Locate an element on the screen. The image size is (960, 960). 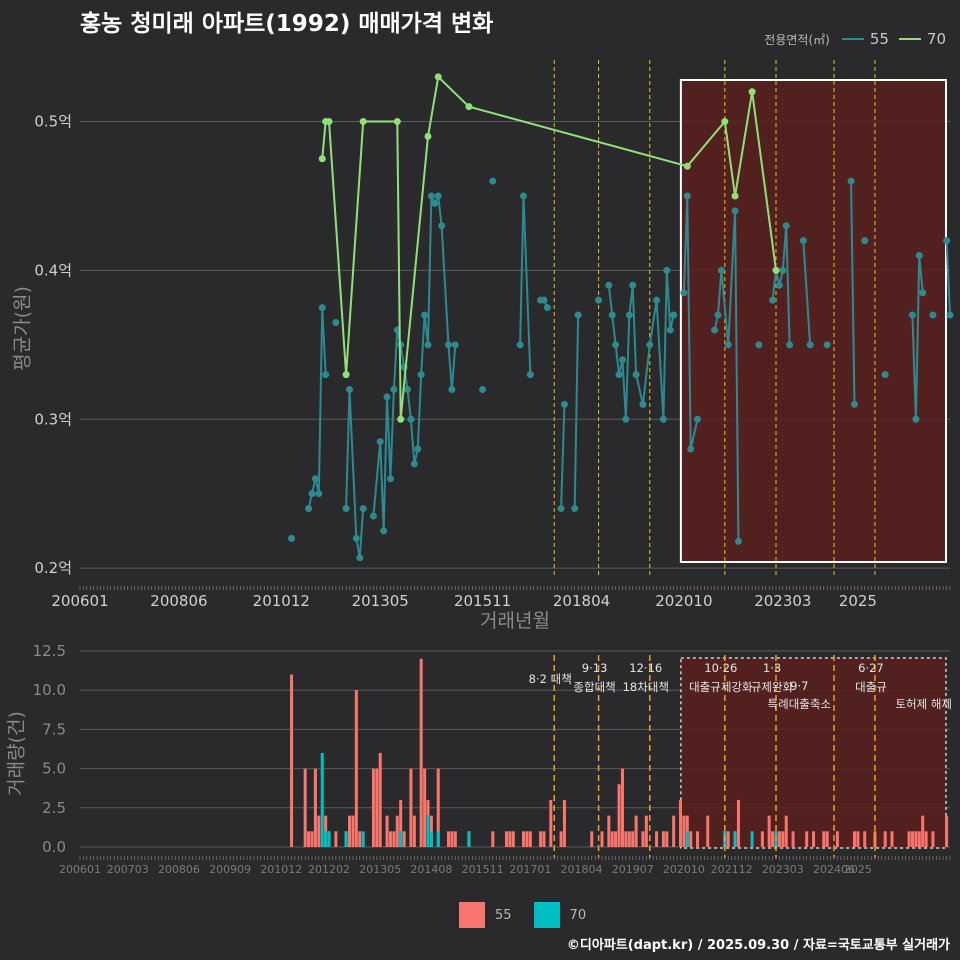
volume-x-tick: 200909 is located at coordinates (230, 869).